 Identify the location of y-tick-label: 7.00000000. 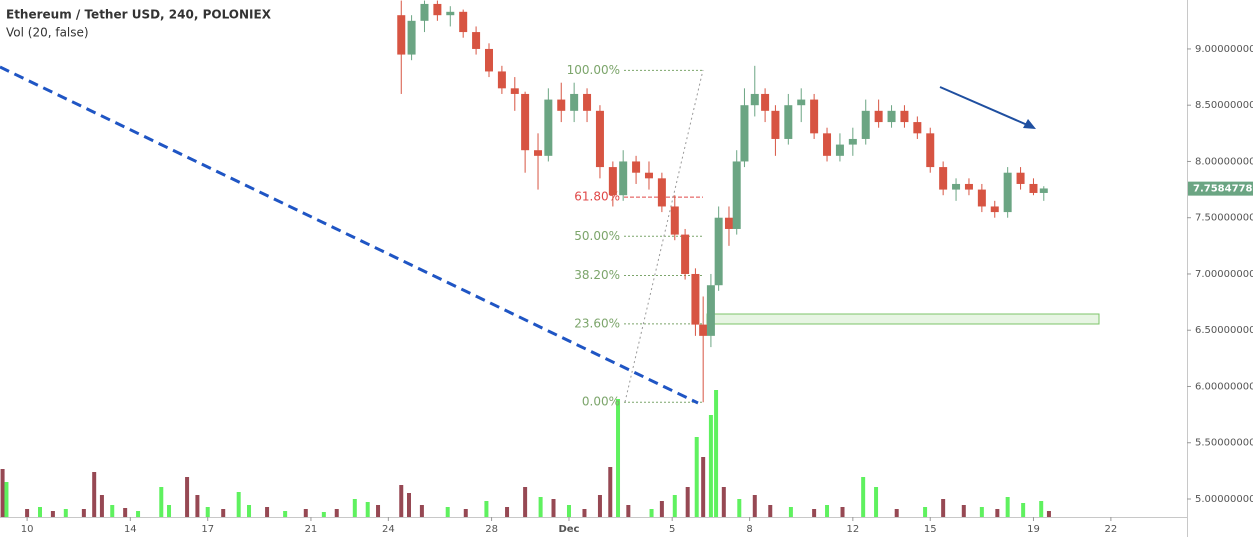
(1224, 274).